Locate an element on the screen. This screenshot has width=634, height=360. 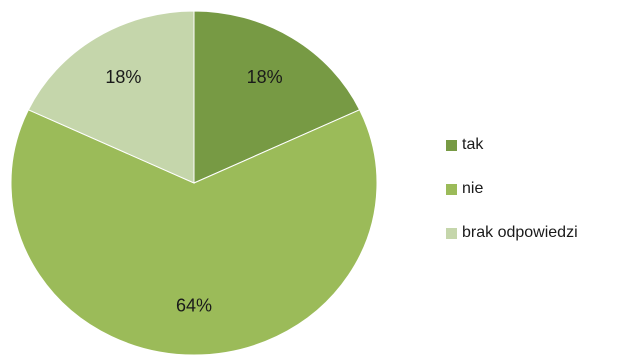
legend-item-brak-odpowiedzi: brak odpowiedzi is located at coordinates (539, 233).